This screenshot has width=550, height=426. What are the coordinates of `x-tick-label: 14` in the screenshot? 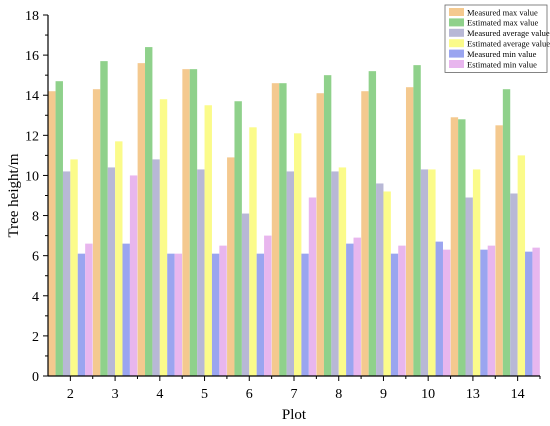 It's located at (518, 394).